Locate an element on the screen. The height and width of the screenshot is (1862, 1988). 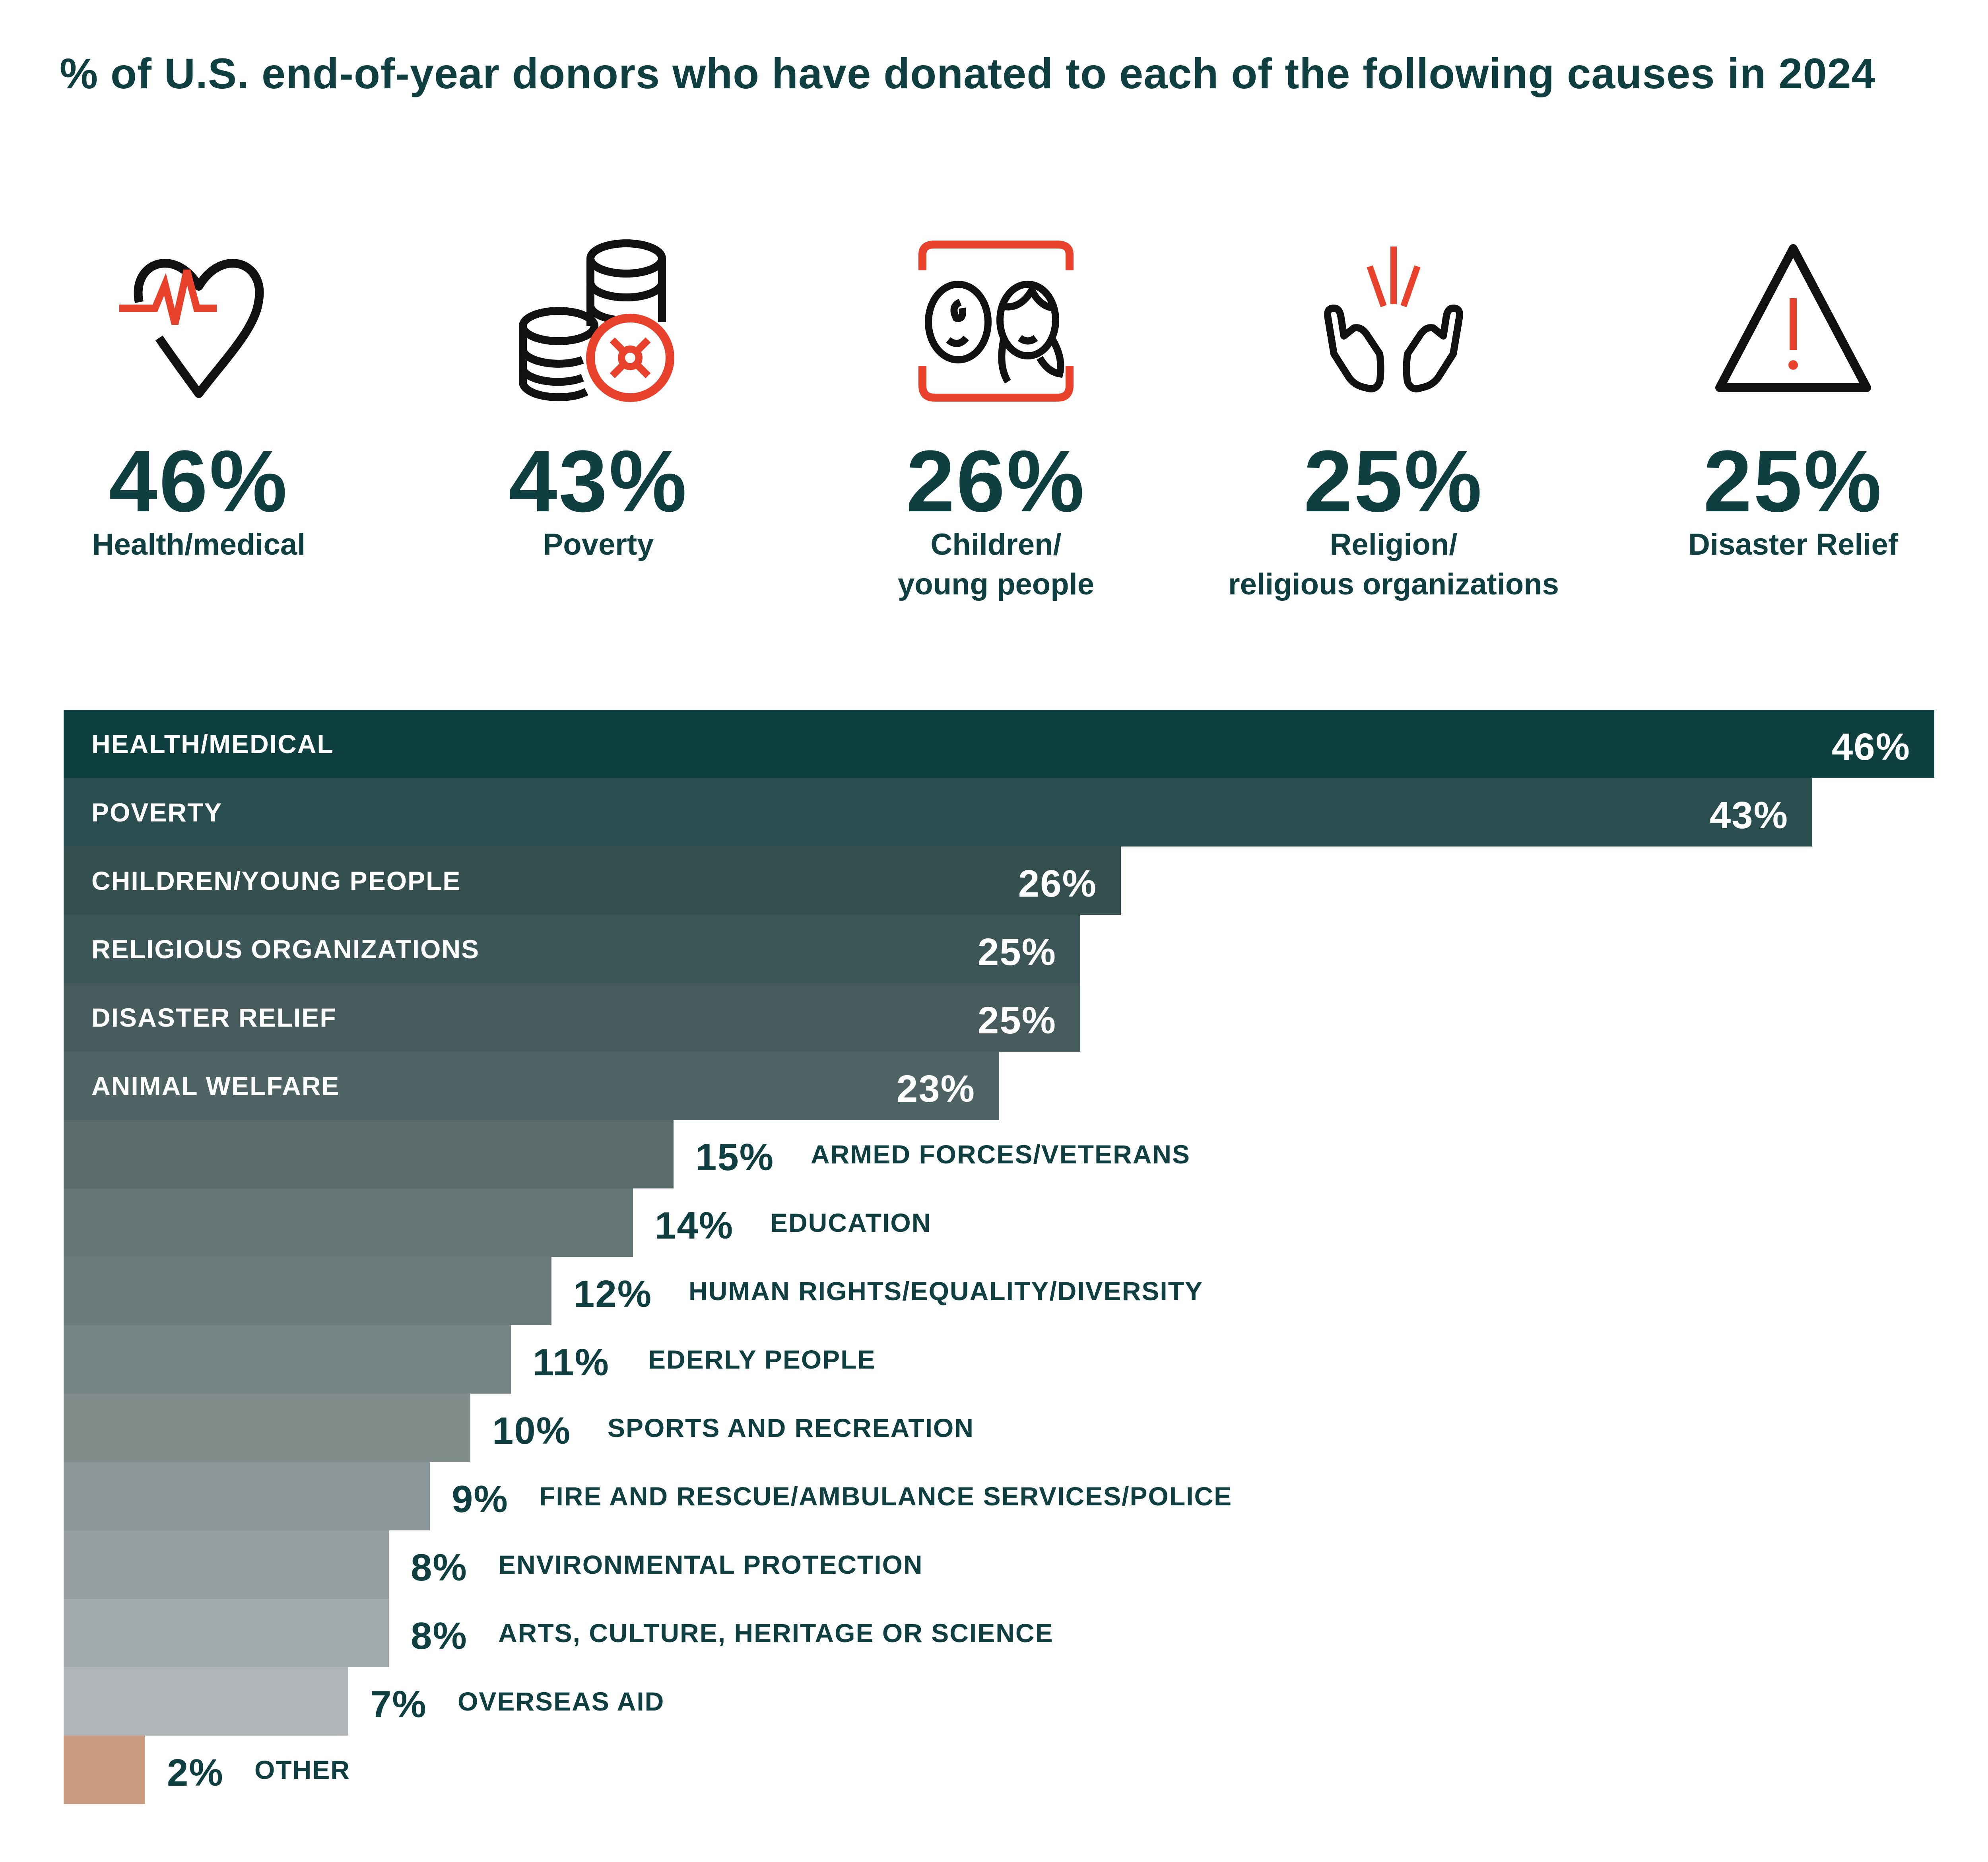
highlight-value: 43% is located at coordinates (598, 481).